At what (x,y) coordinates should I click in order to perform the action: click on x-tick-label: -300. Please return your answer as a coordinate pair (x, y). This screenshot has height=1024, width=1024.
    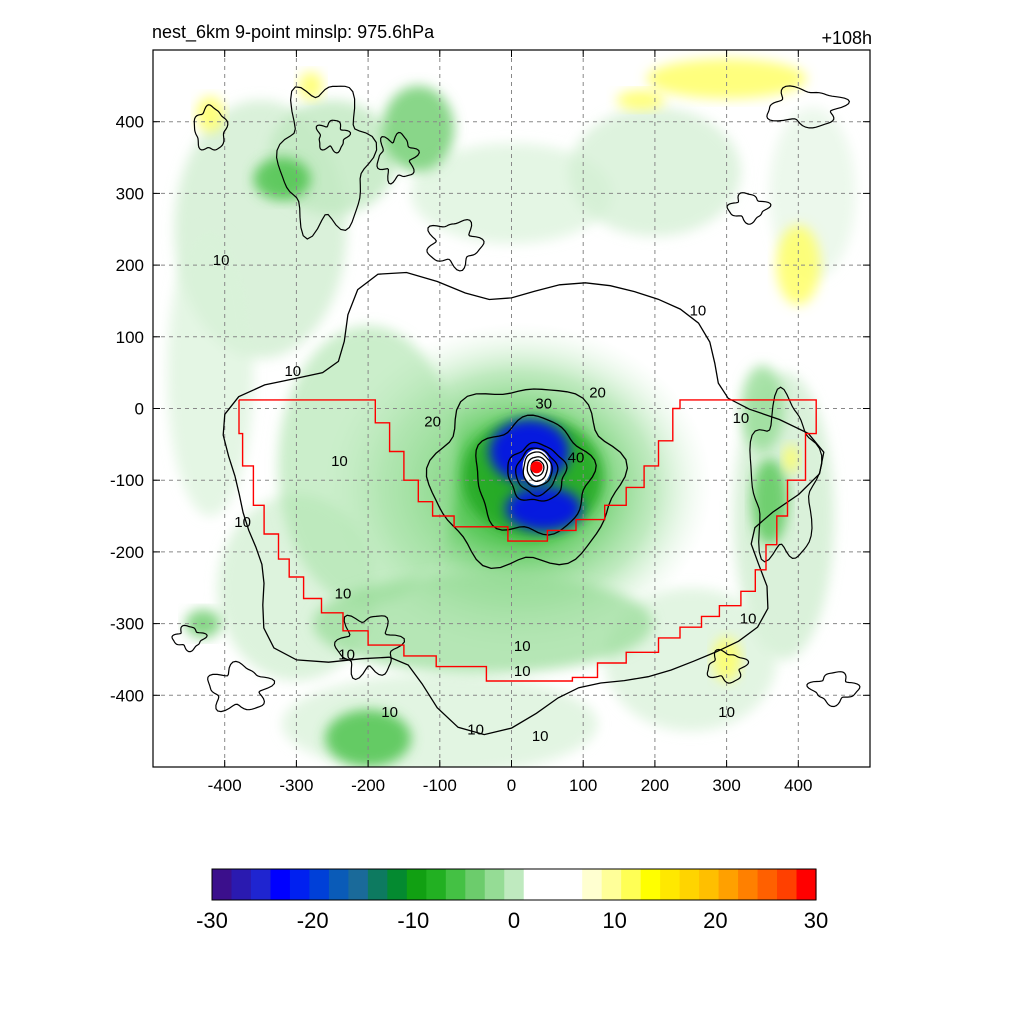
    Looking at the image, I should click on (296, 785).